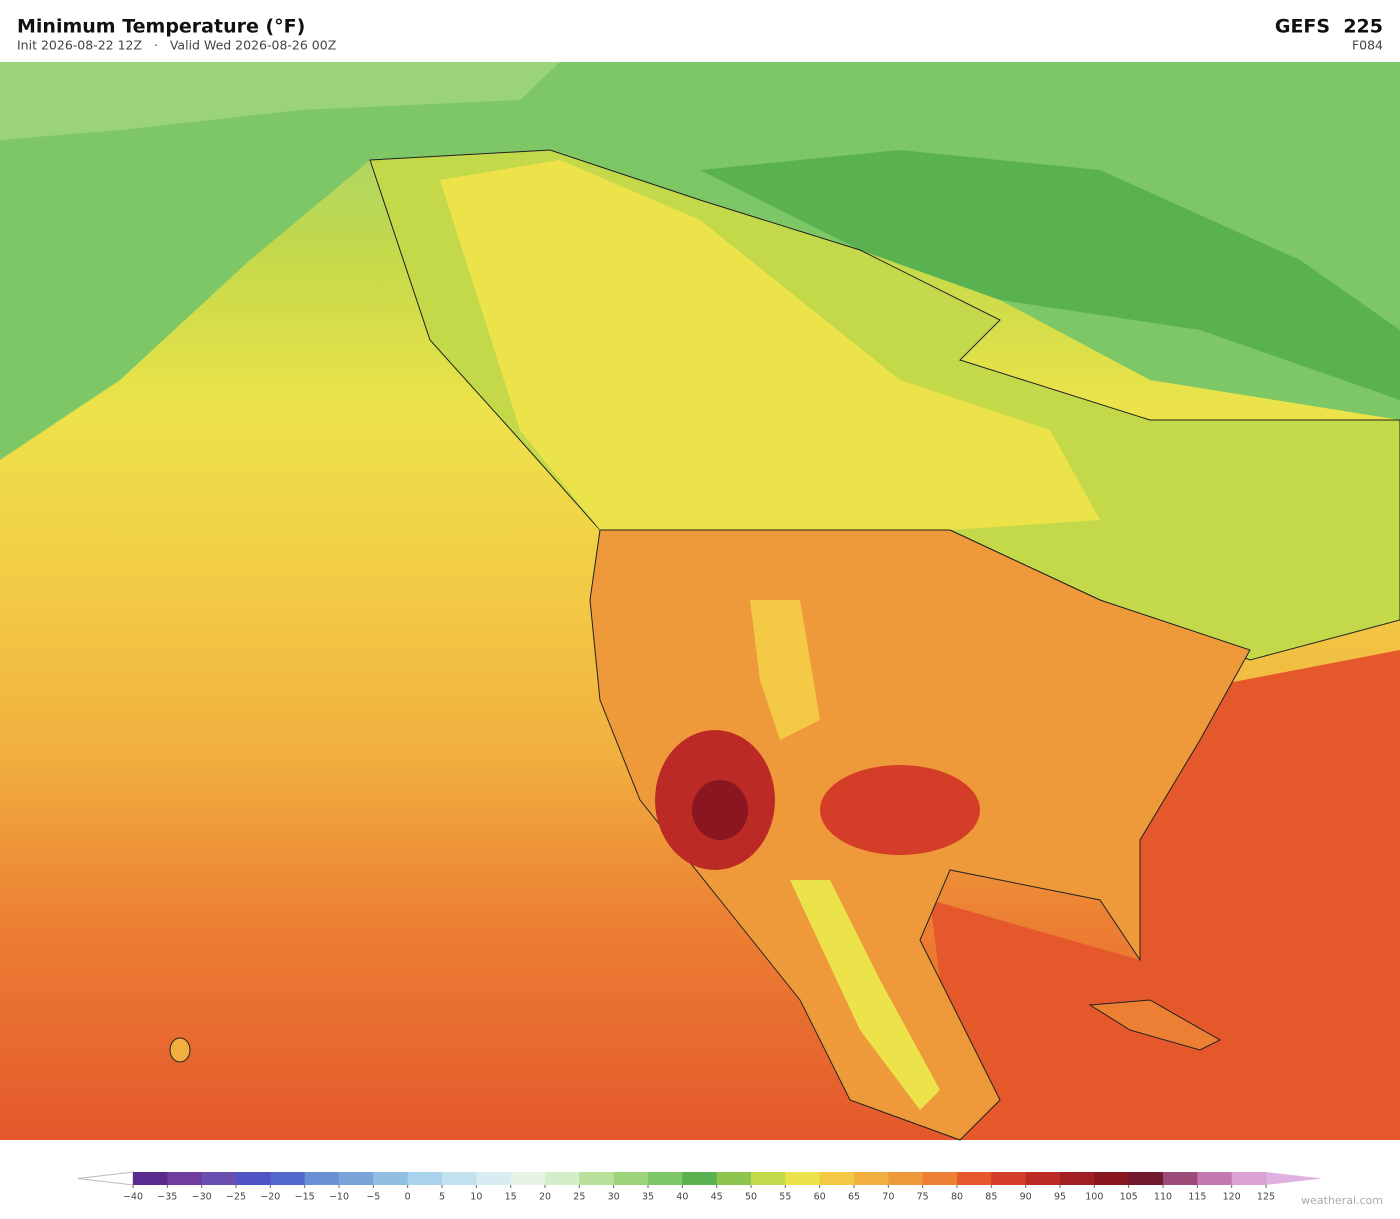 This screenshot has height=1219, width=1400. I want to click on colorbar-tick-label: 45, so click(717, 1197).